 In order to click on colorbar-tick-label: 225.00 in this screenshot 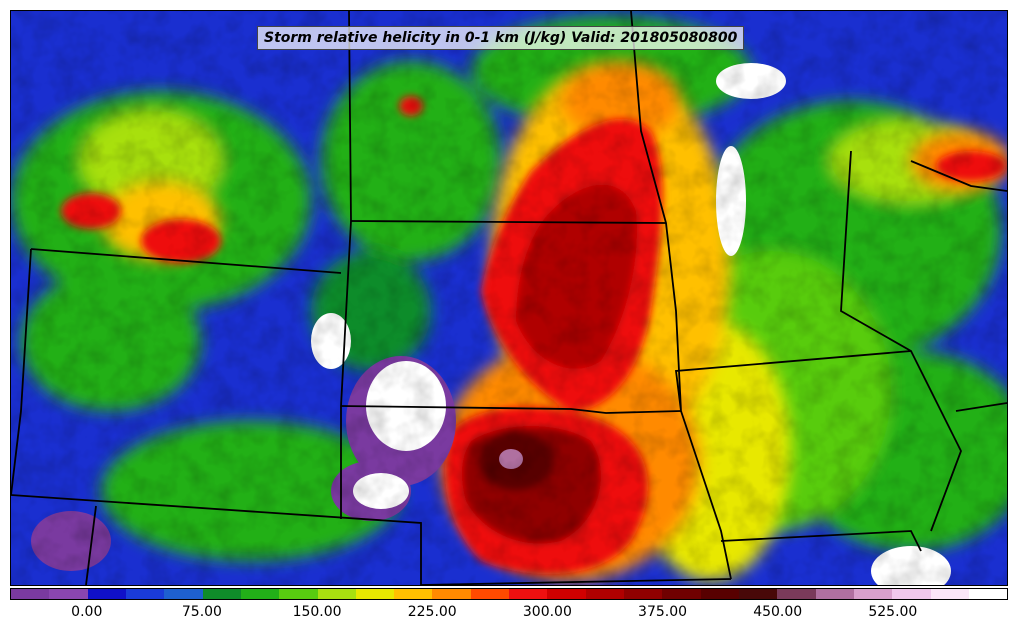, I will do `click(432, 612)`.